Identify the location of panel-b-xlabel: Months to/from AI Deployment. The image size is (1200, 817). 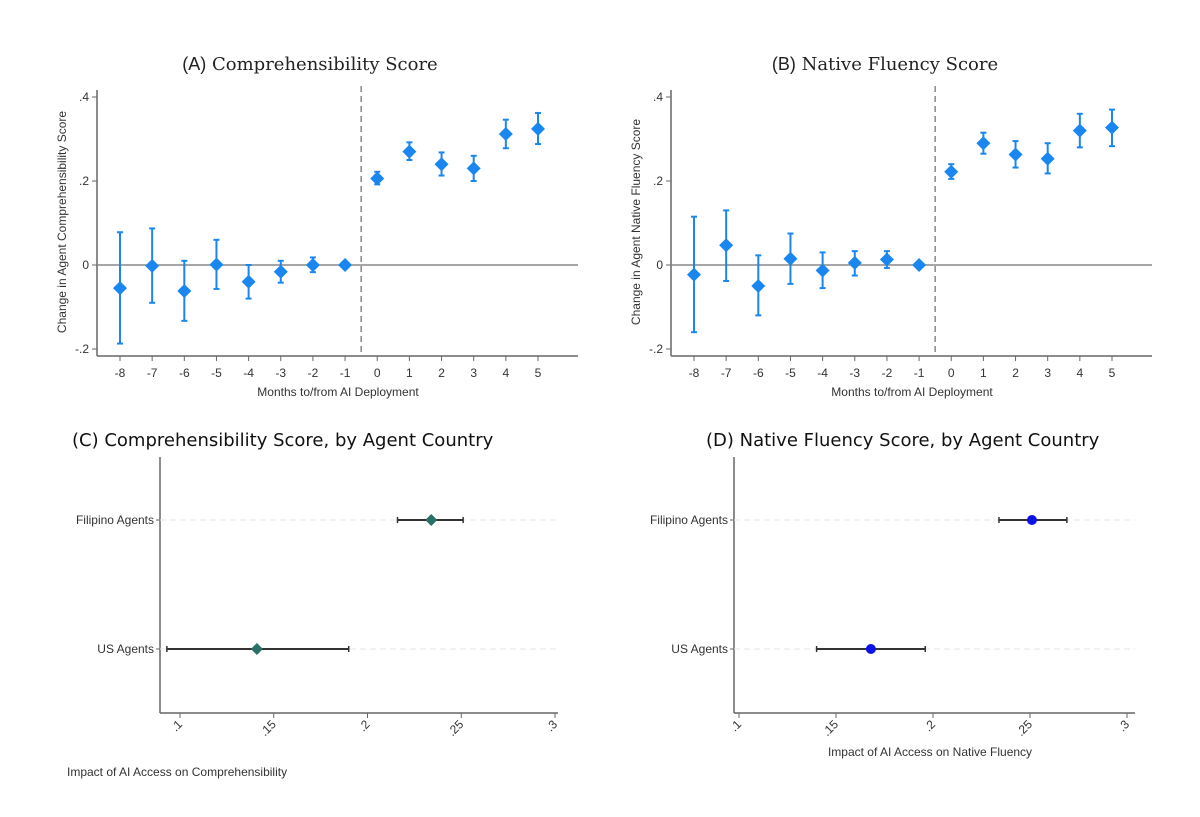
(912, 392).